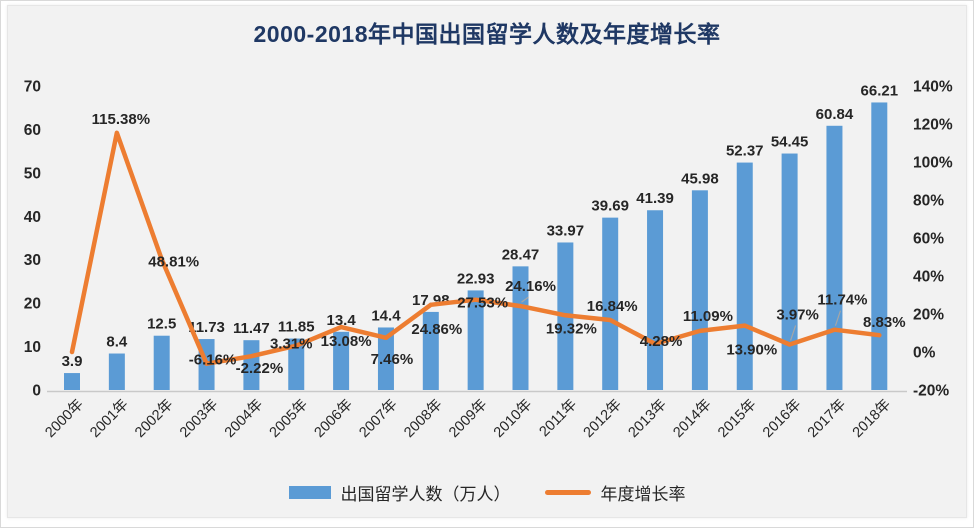  I want to click on growth-label-2015: 13.90%, so click(751, 350).